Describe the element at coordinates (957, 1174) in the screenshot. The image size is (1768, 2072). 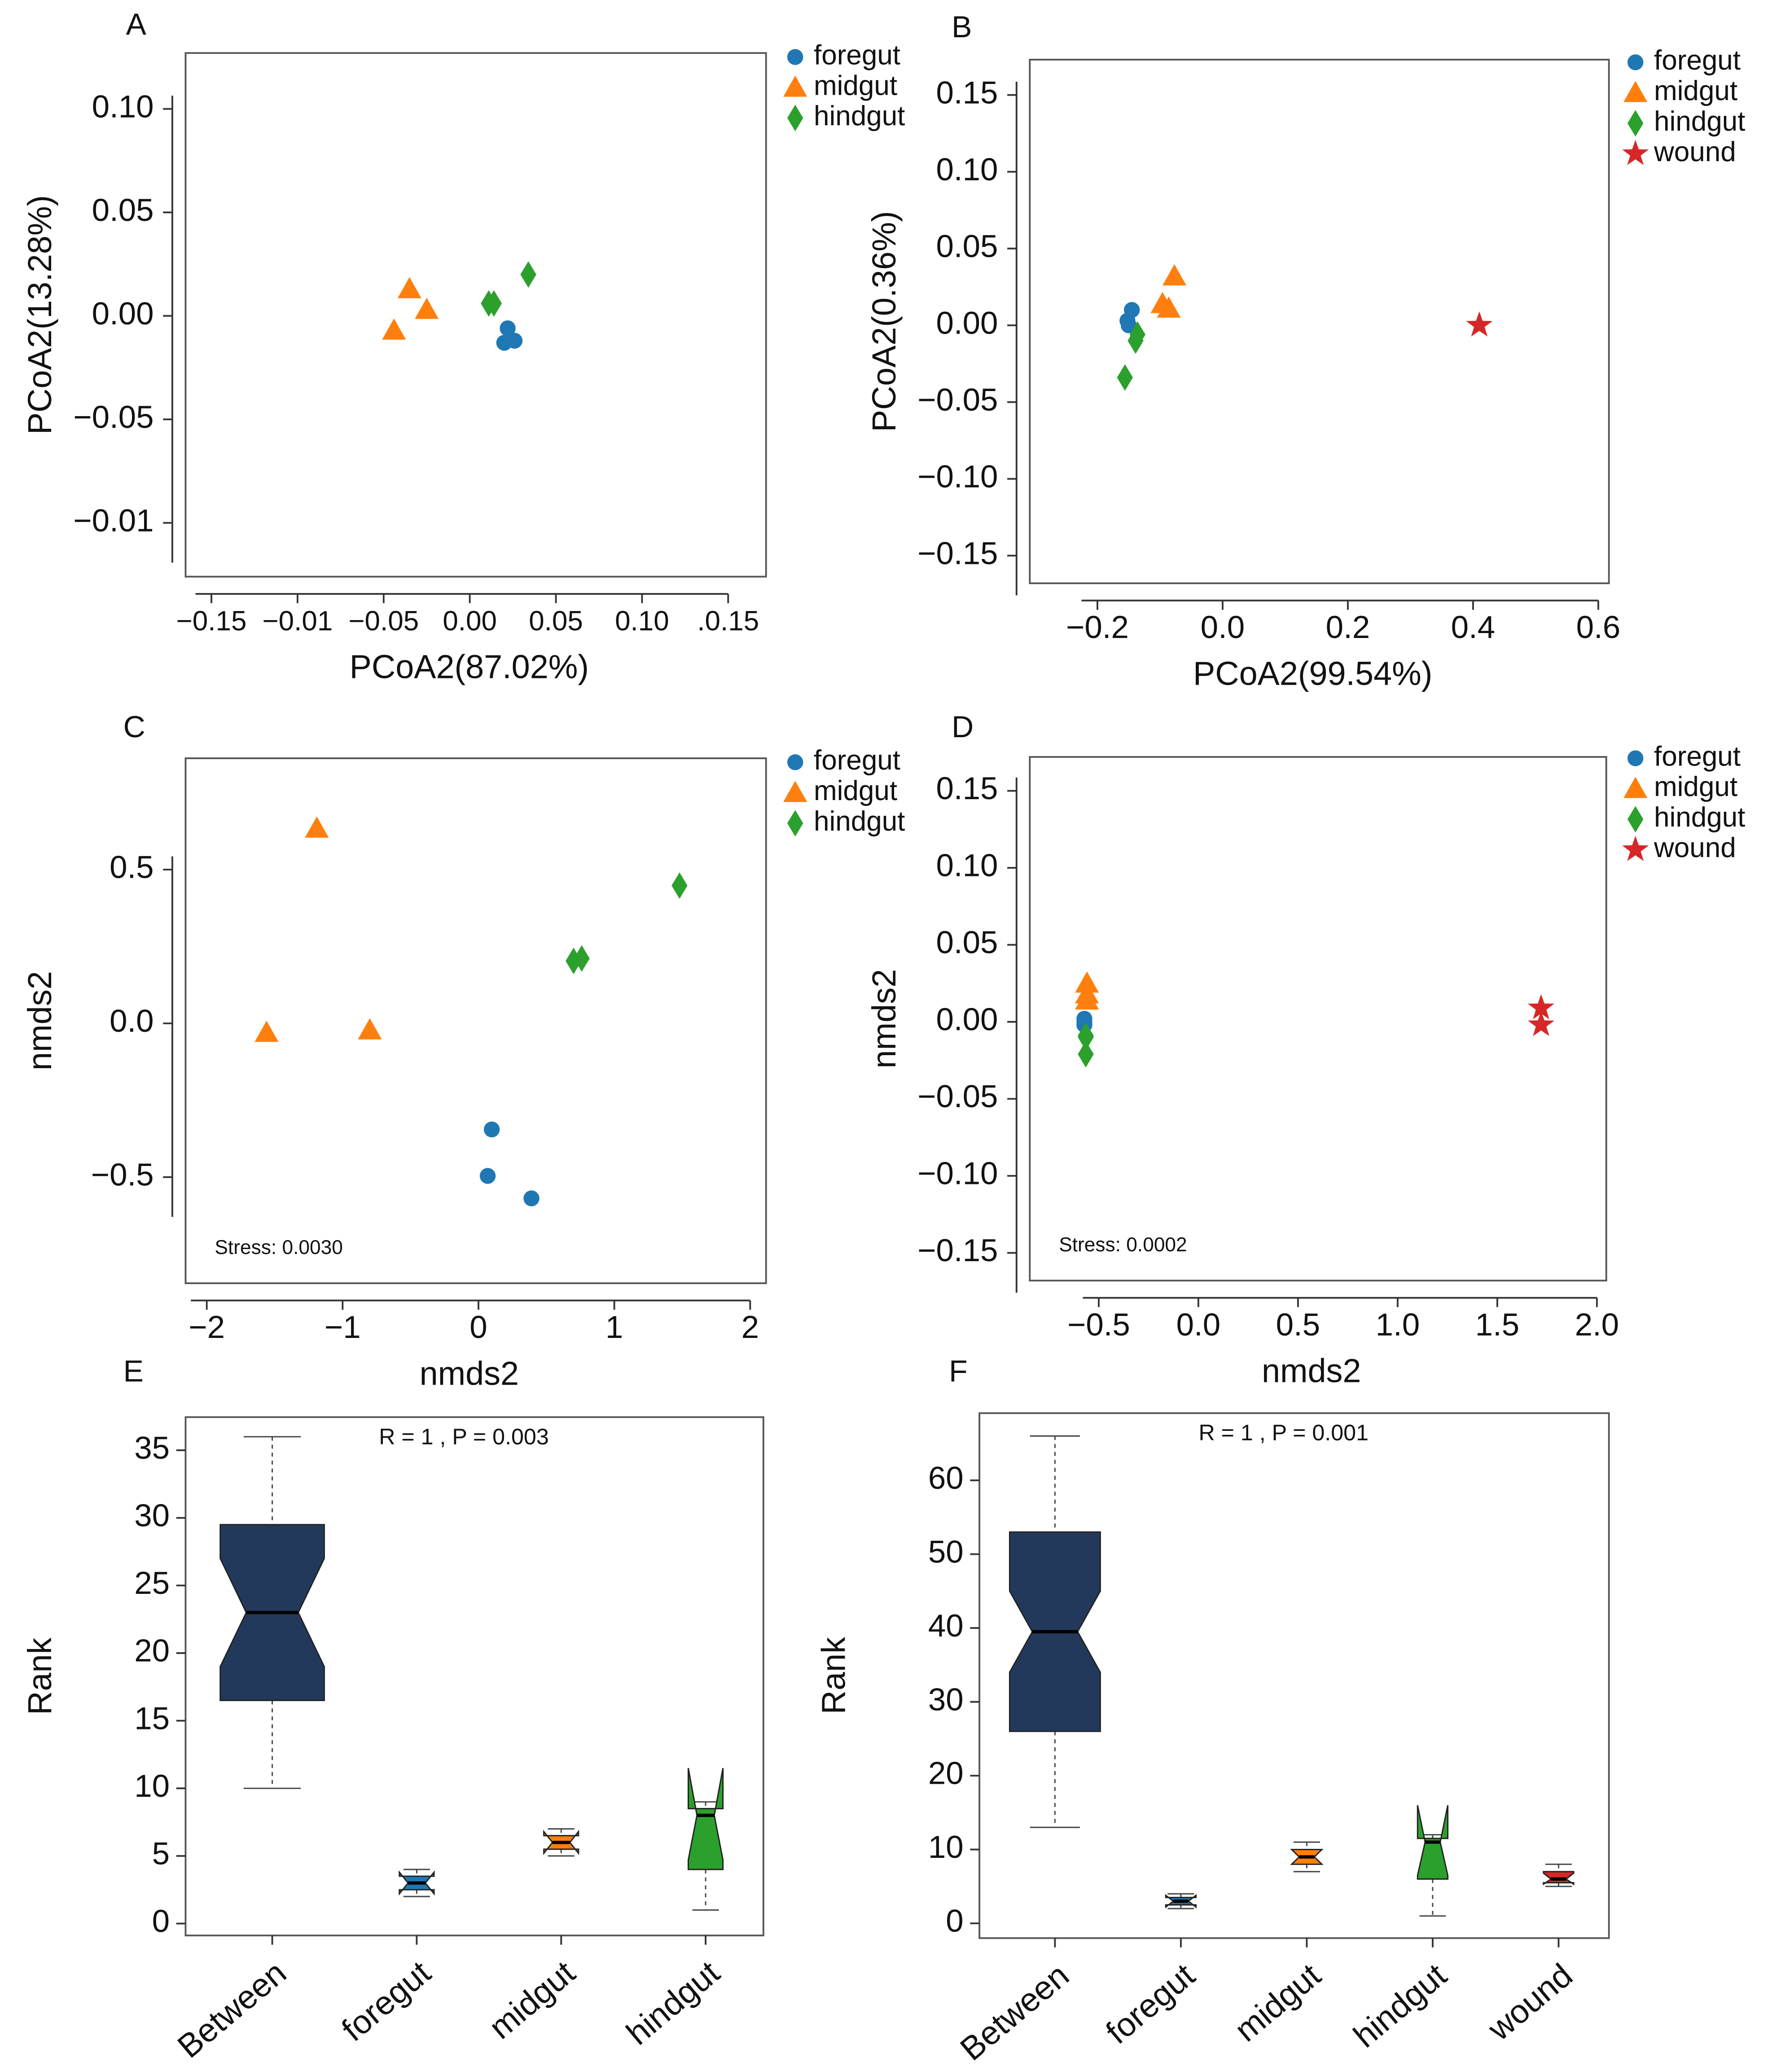
I see `y-tick-label: −0.10` at that location.